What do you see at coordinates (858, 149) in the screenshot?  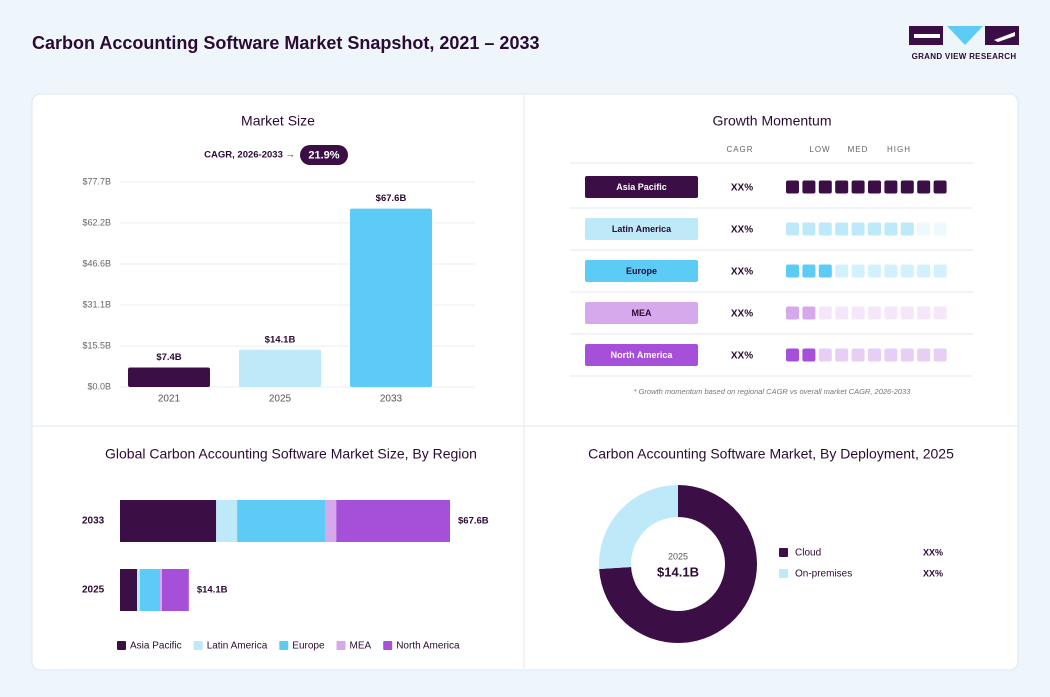 I see `column-header: MED` at bounding box center [858, 149].